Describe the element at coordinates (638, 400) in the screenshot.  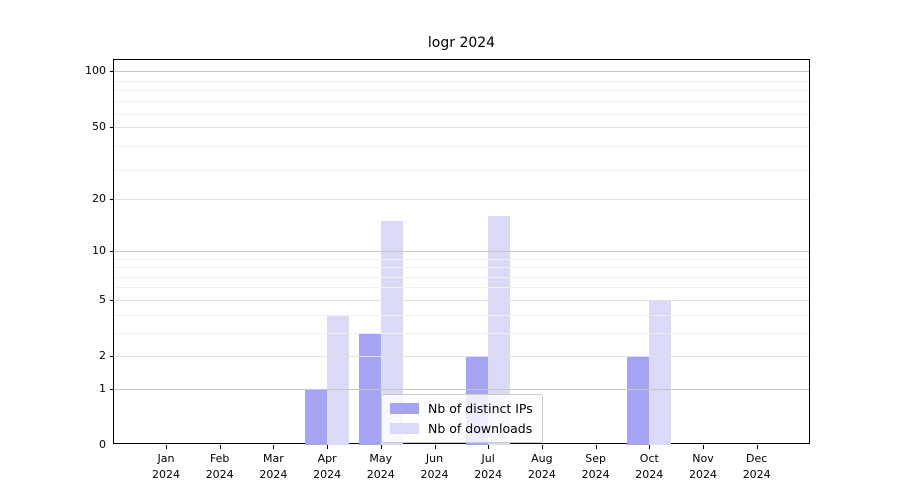
I see `bar-ips-oct` at that location.